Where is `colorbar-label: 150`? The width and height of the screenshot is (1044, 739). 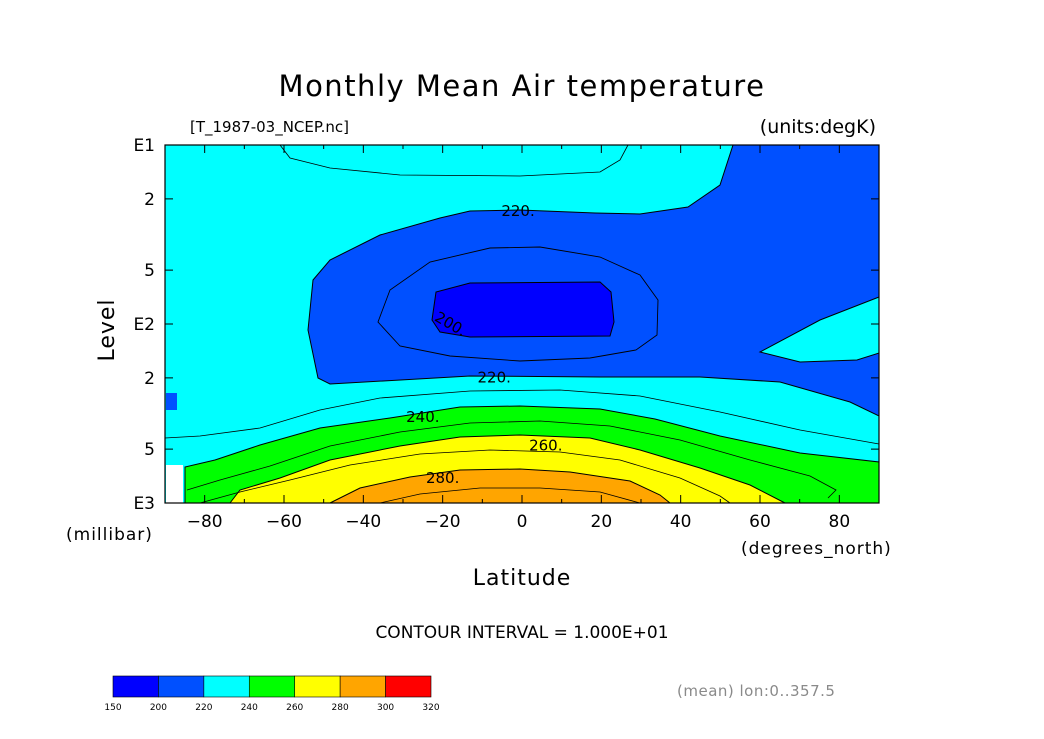 colorbar-label: 150 is located at coordinates (112, 708).